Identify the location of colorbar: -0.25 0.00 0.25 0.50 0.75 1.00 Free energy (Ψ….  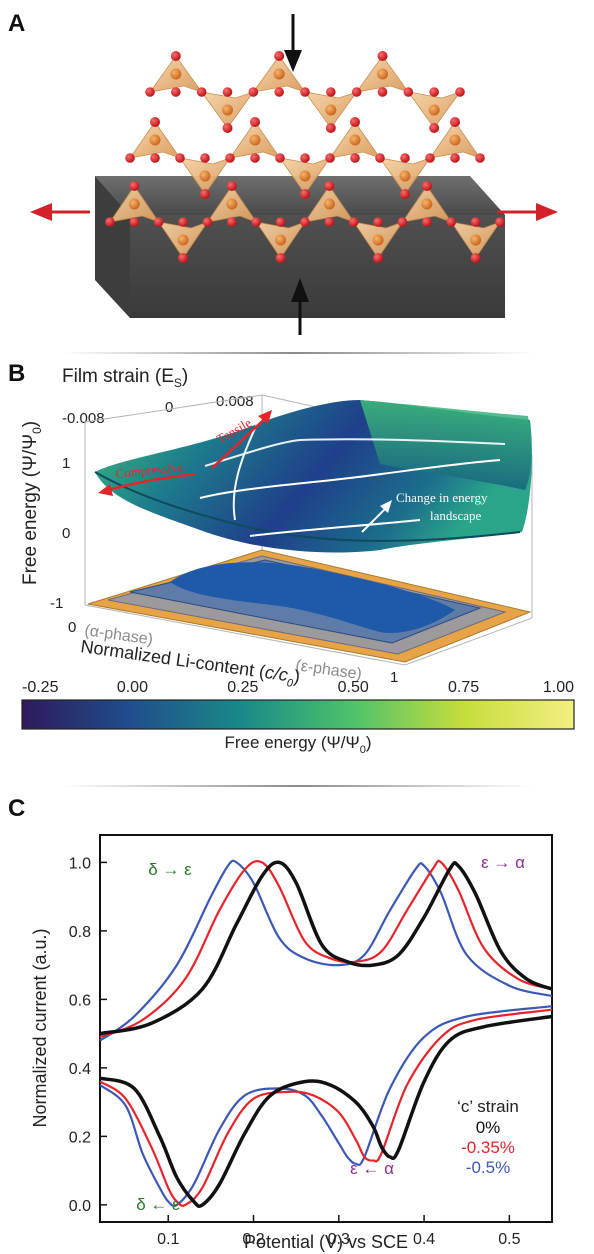
(298, 717).